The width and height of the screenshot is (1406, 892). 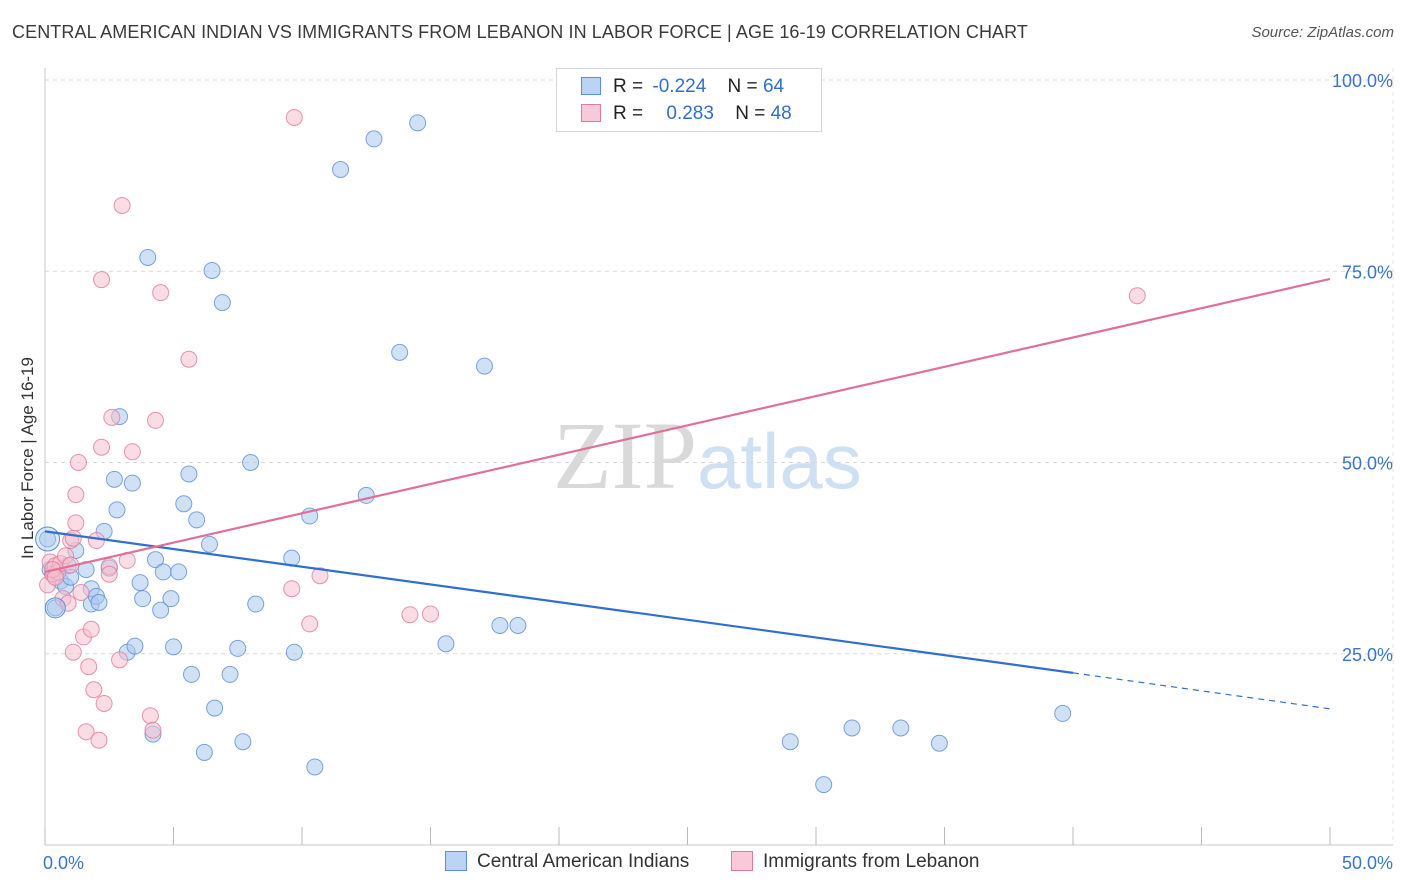 What do you see at coordinates (628, 86) in the screenshot?
I see `legend-r-label-blue: R =` at bounding box center [628, 86].